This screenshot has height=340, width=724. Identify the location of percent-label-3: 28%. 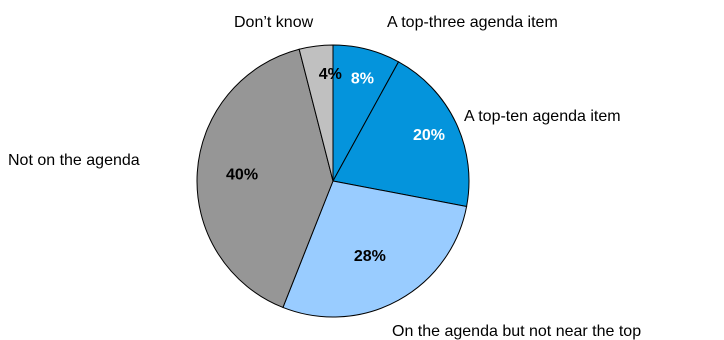
(370, 256).